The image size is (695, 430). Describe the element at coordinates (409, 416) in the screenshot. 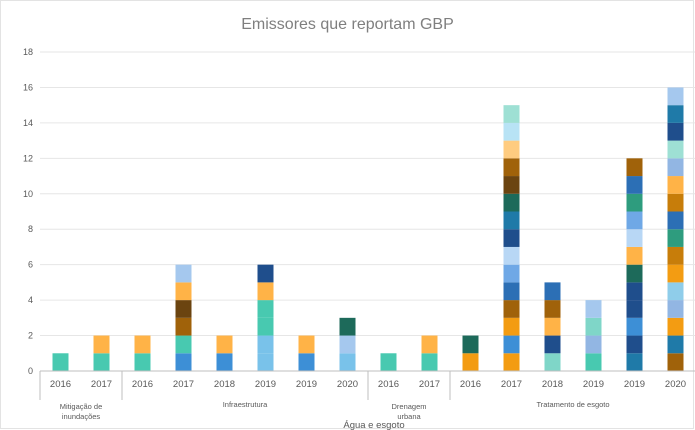

I see `group-label: urbana` at that location.